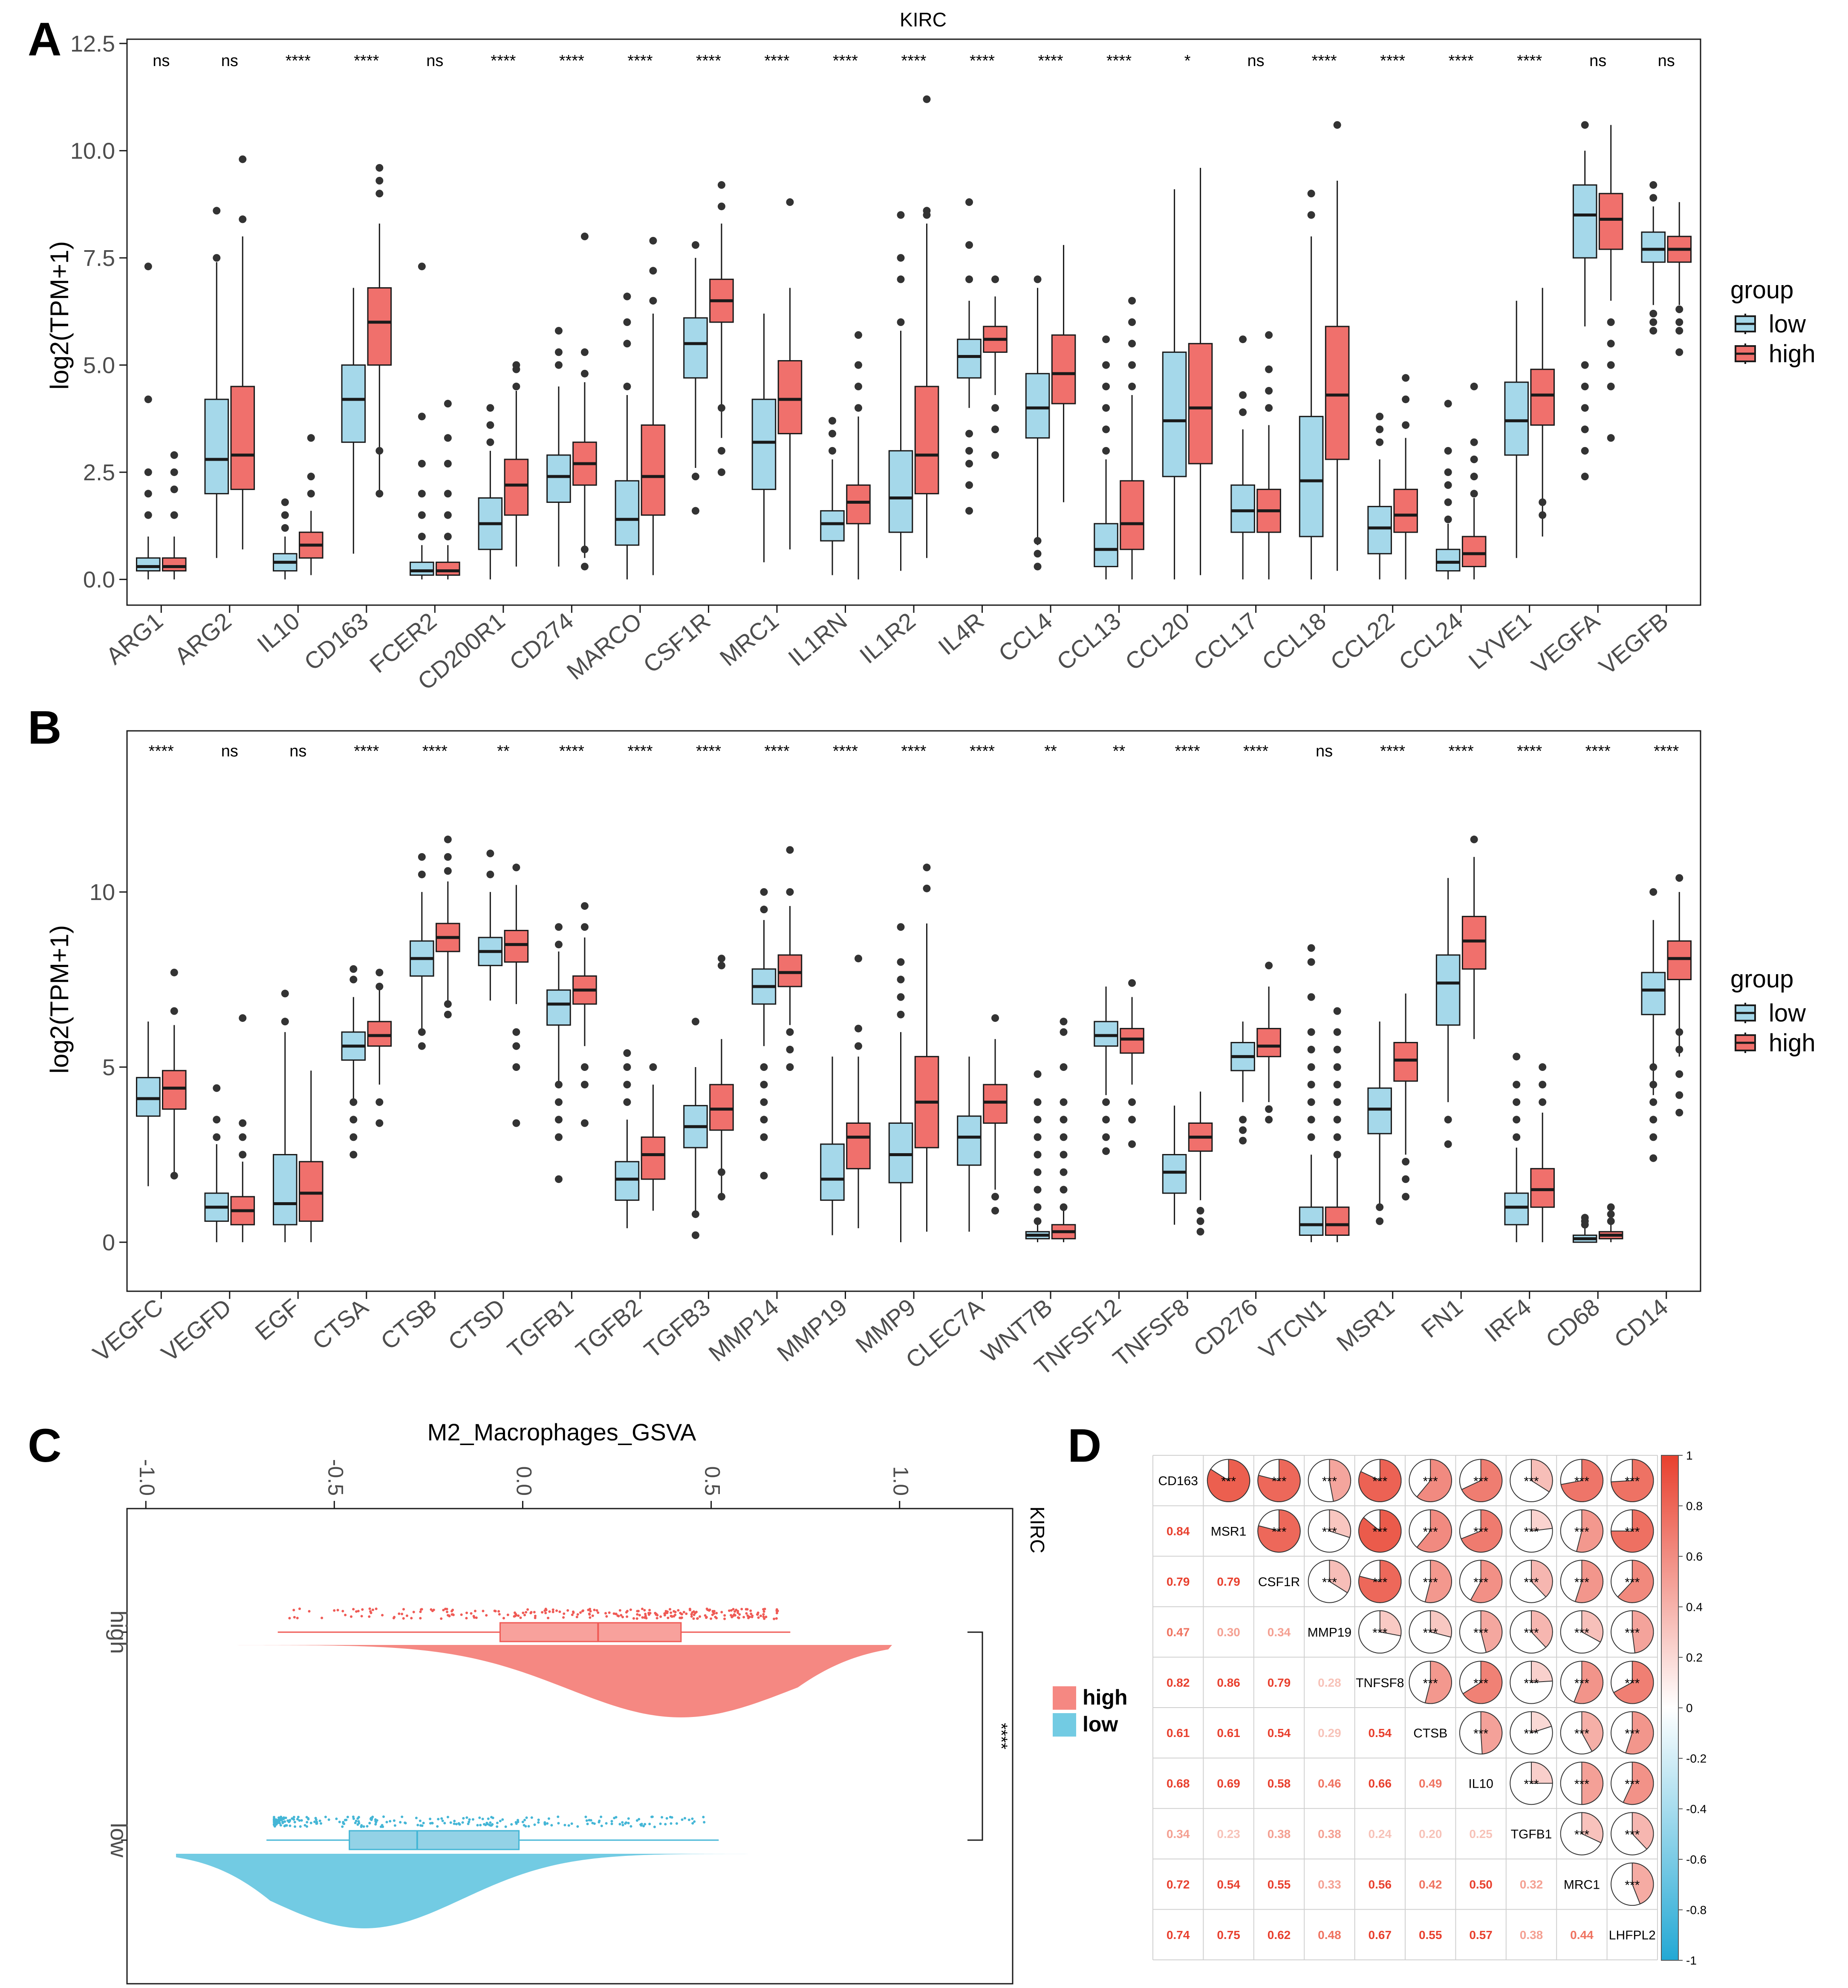 This screenshot has width=1848, height=1988. I want to click on box-low-CD68, so click(1584, 1228).